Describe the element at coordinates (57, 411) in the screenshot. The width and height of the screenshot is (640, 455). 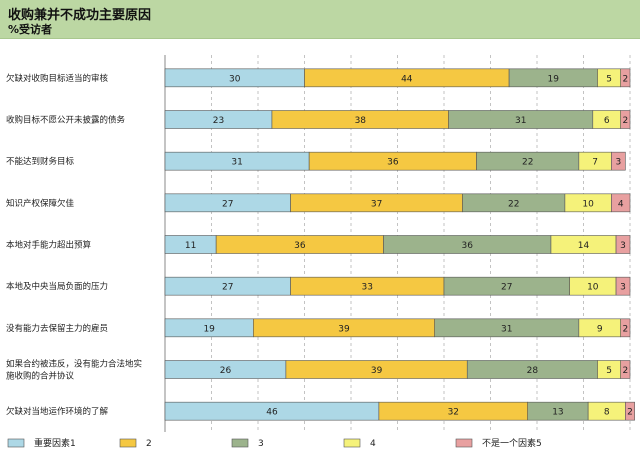
I see `category-label: 欠缺对当地运作环境的了解` at that location.